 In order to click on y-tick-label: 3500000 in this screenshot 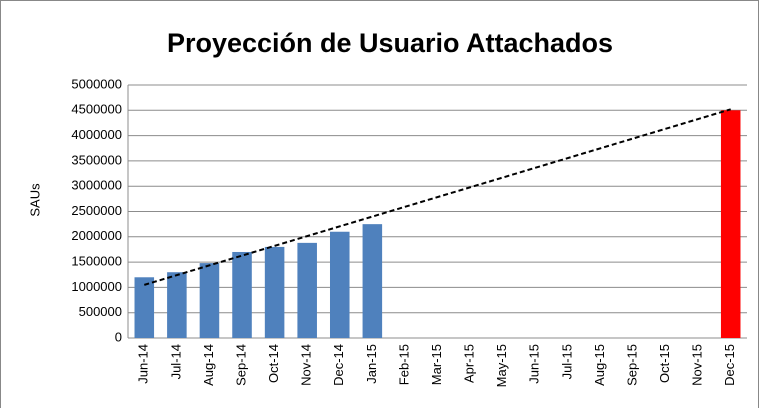, I will do `click(96, 159)`.